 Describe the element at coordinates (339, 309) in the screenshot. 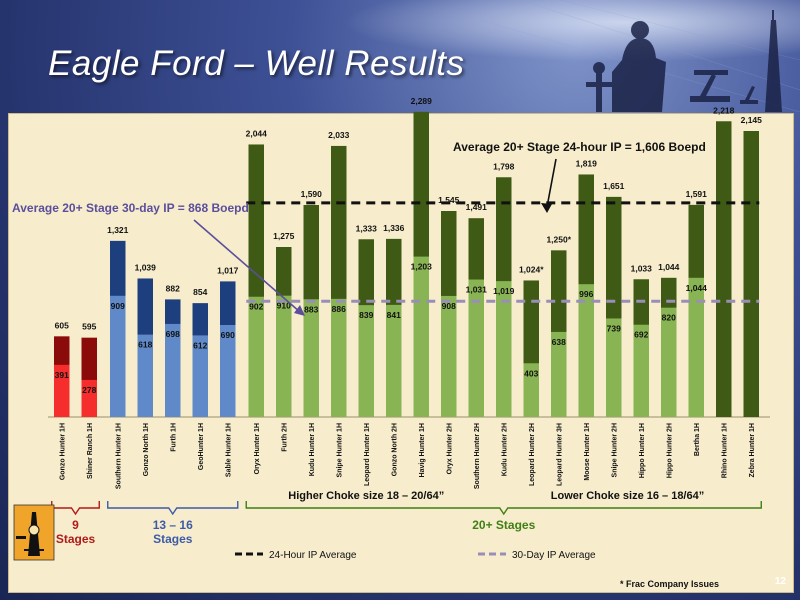

I see `bar-label-30day: 886` at that location.